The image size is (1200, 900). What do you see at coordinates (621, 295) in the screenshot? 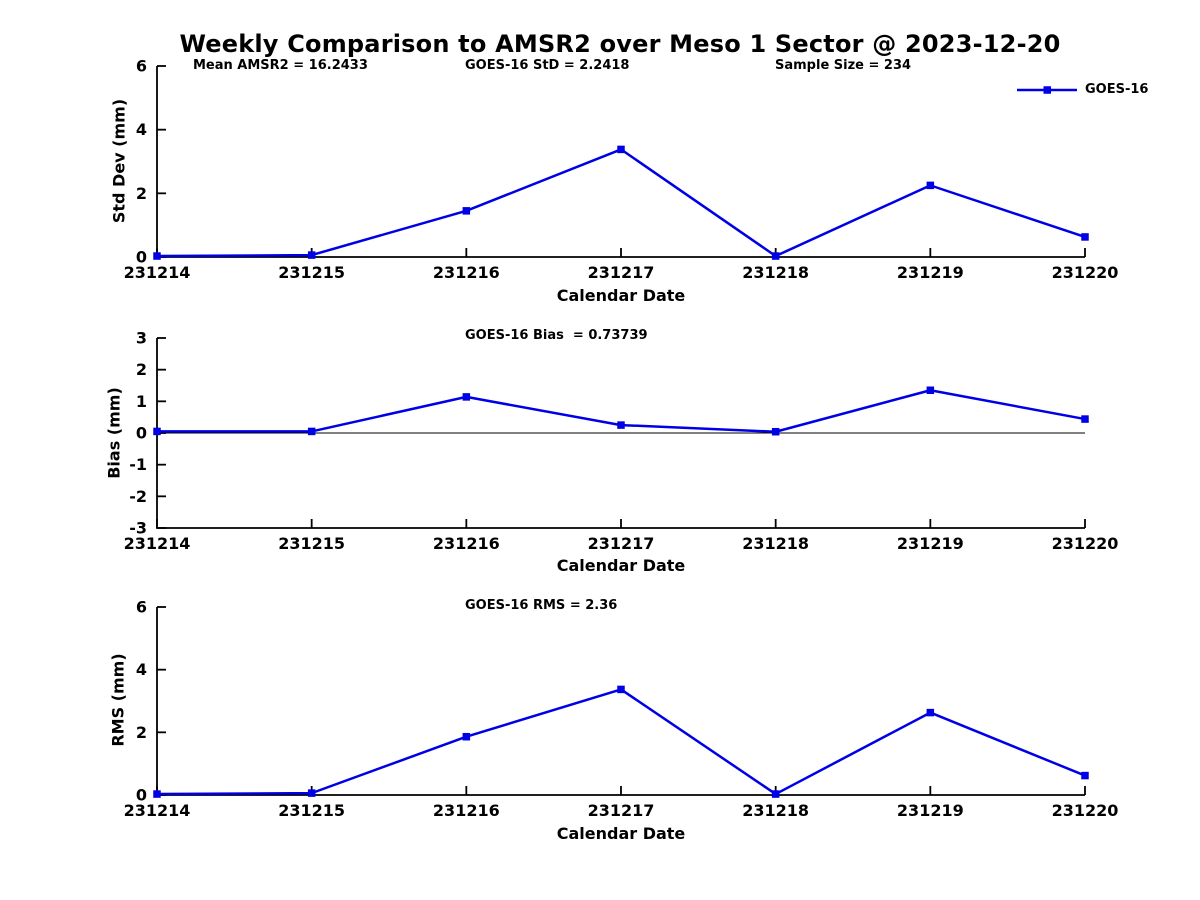
I see `stddev-x-axis-label: Calendar Date` at bounding box center [621, 295].